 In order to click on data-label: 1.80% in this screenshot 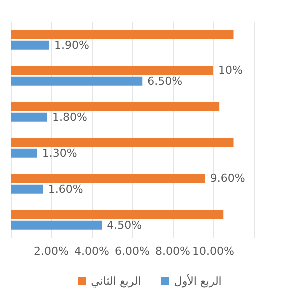, I will do `click(70, 117)`.